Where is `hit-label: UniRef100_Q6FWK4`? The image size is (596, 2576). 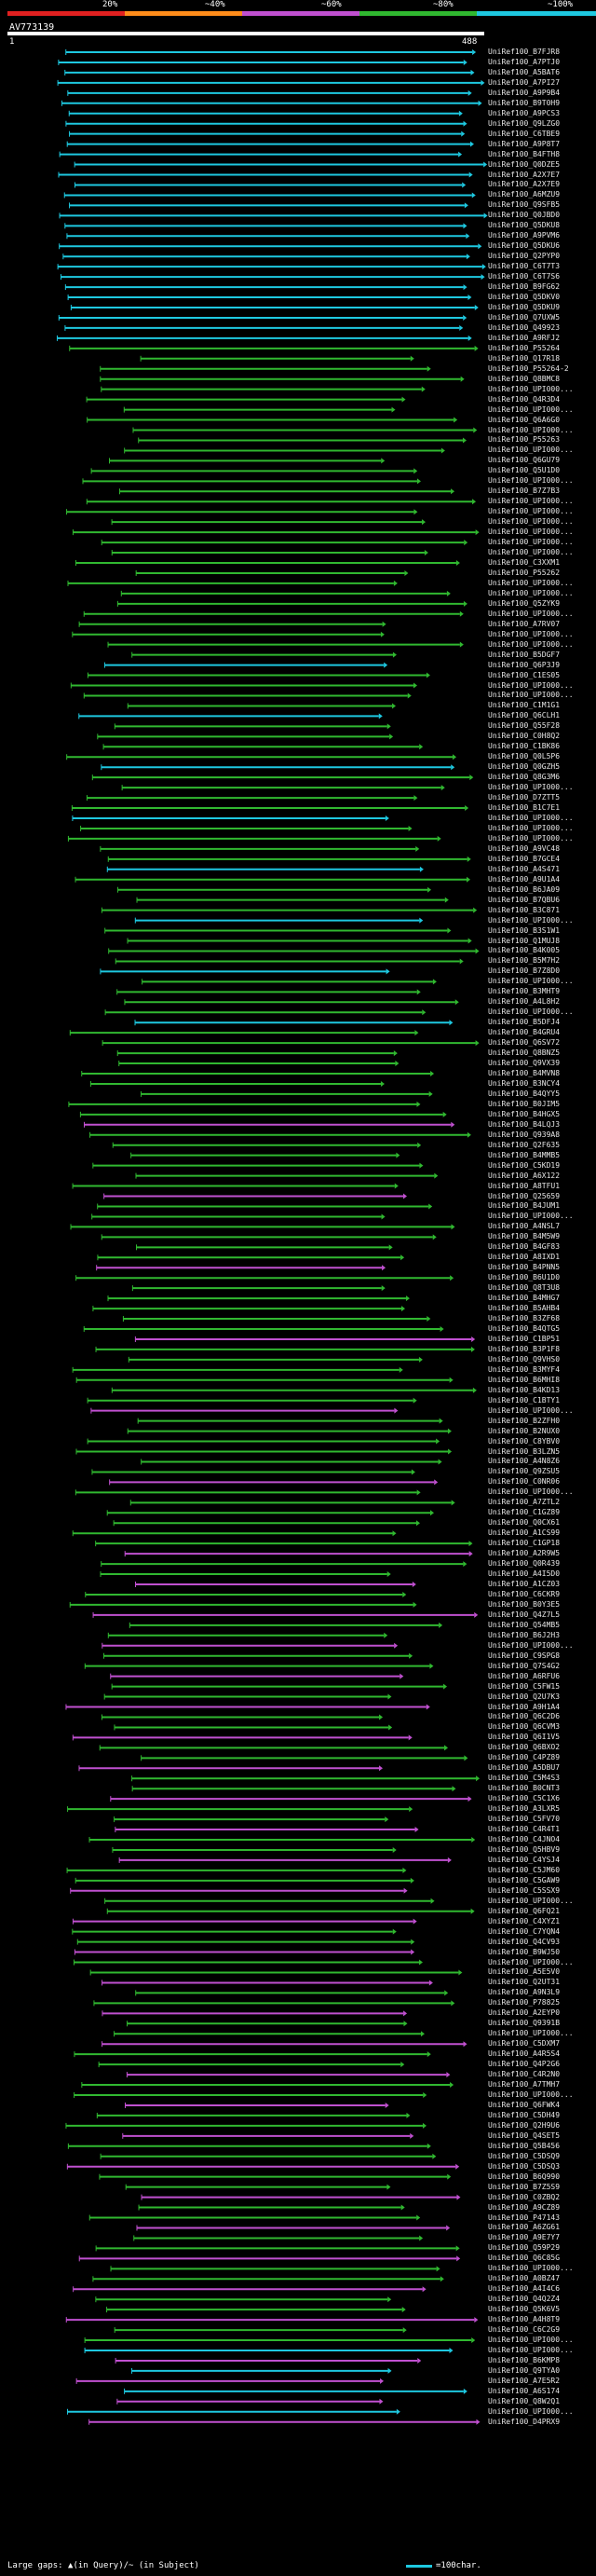
hit-label: UniRef100_Q6FWK4 is located at coordinates (524, 2104).